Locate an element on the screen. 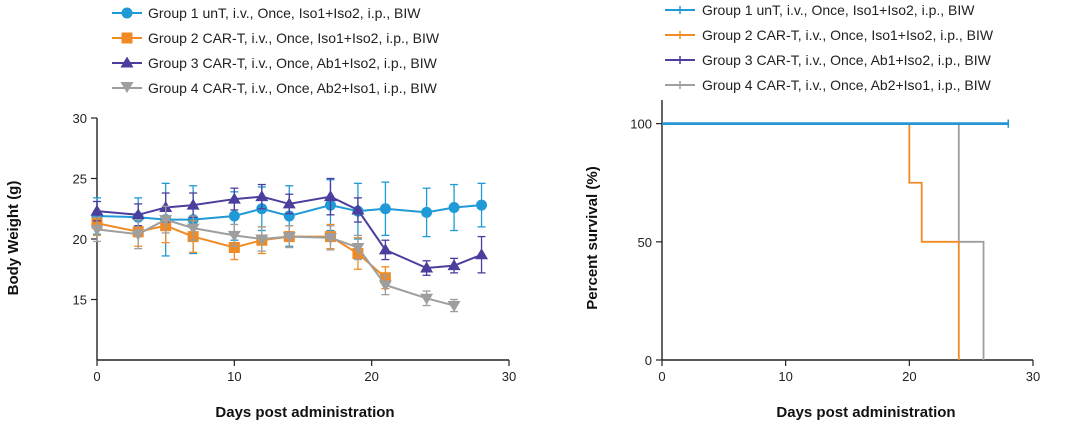 Image resolution: width=1080 pixels, height=433 pixels. series-triangle-down is located at coordinates (275, 259).